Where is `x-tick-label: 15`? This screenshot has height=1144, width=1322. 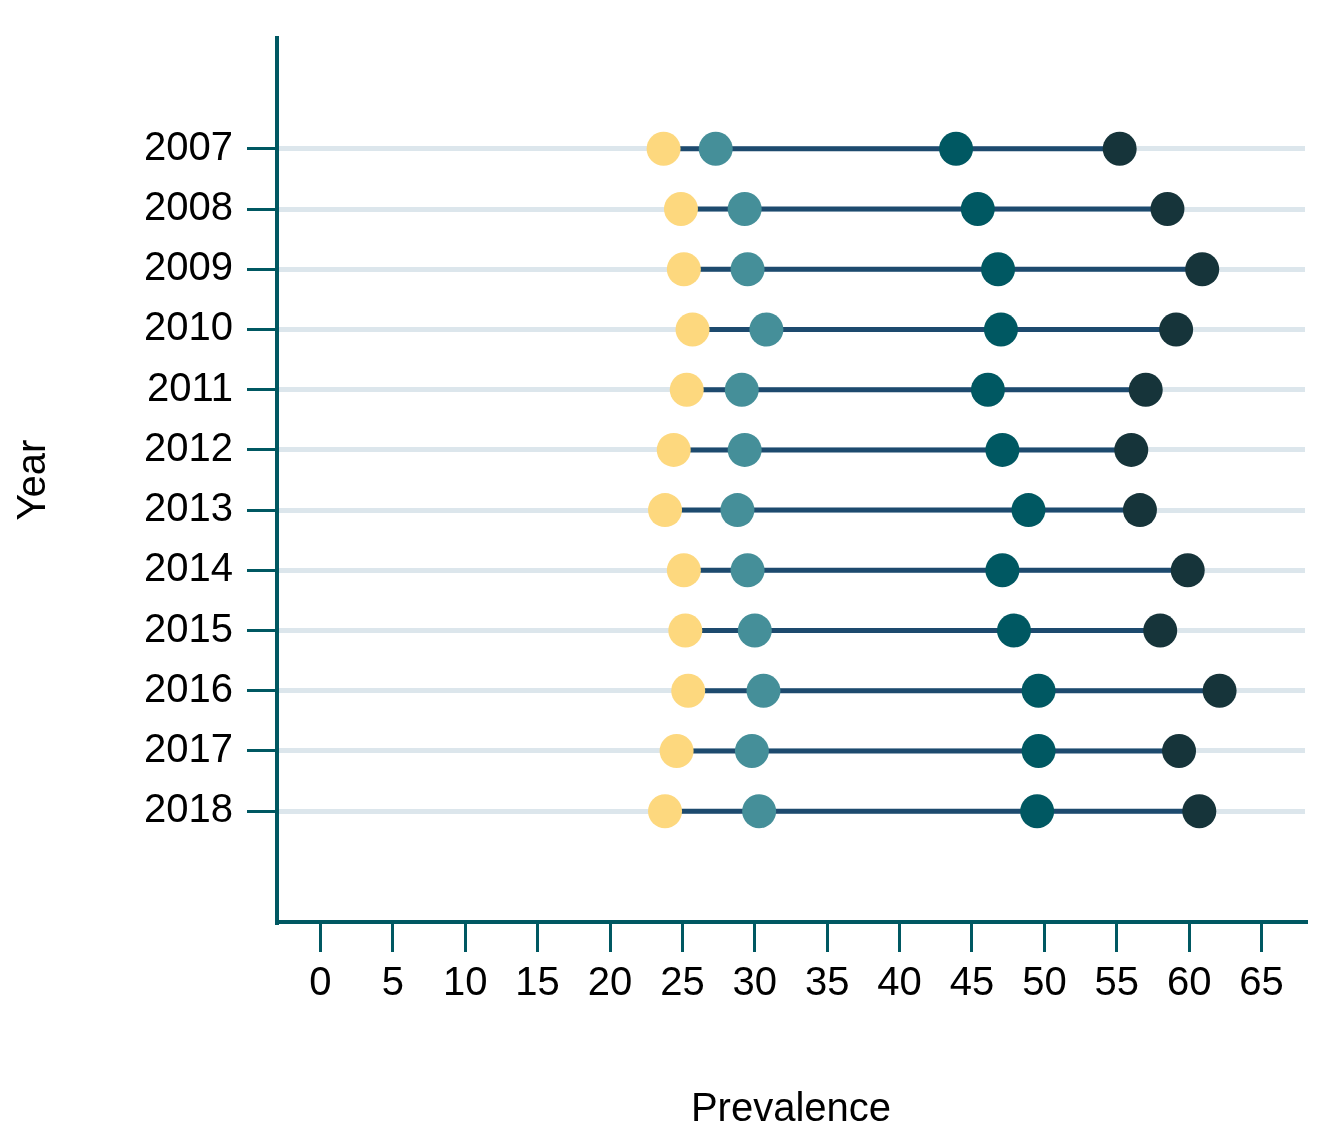
x-tick-label: 15 is located at coordinates (537, 981).